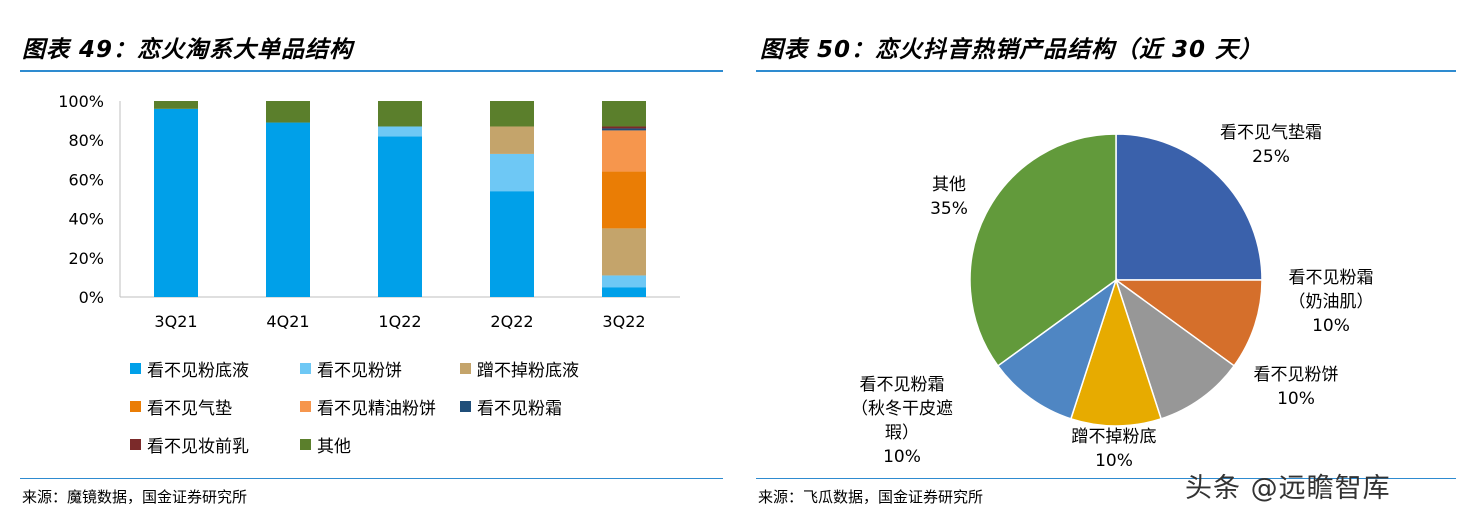 This screenshot has width=1475, height=518. I want to click on left-panel-title: 图表 49：恋火淘系大单品结构, so click(188, 50).